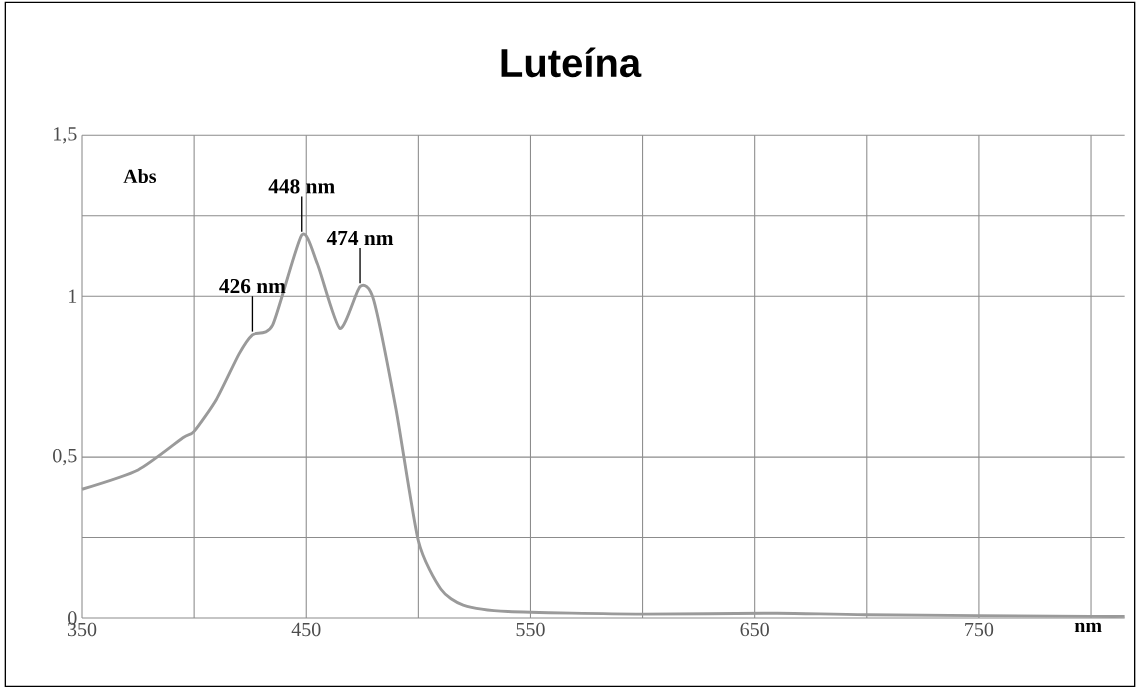 This screenshot has width=1140, height=689. Describe the element at coordinates (754, 629) in the screenshot. I see `x-tick-label: 650` at that location.